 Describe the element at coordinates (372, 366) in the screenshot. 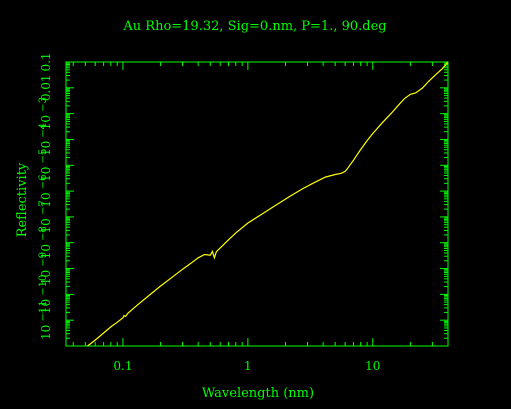

I see `x-tick-label: 10` at that location.